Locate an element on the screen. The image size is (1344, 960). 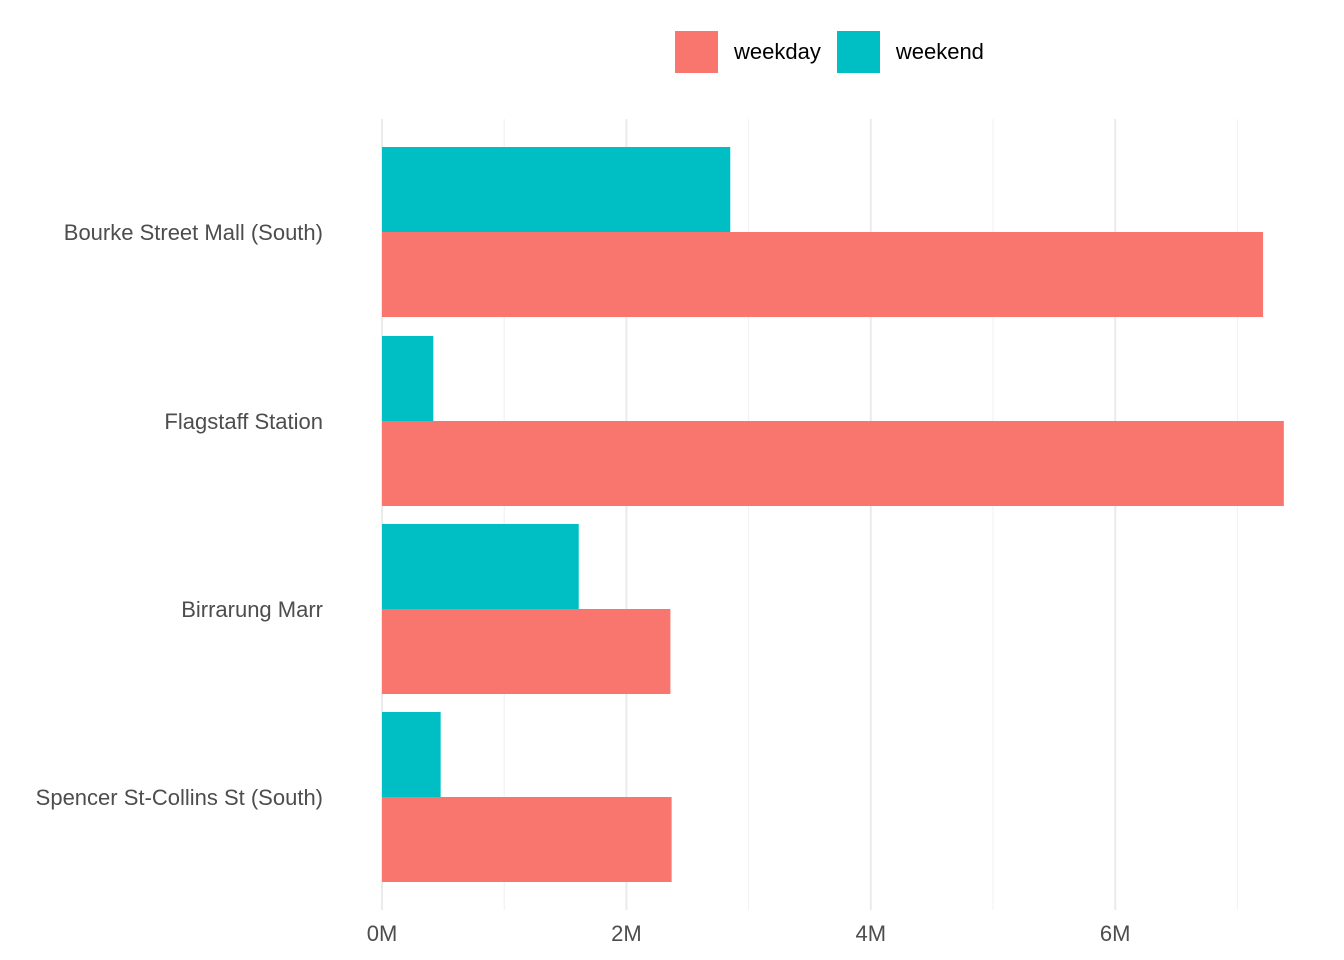
category-label: Flagstaff Station is located at coordinates (243, 421).